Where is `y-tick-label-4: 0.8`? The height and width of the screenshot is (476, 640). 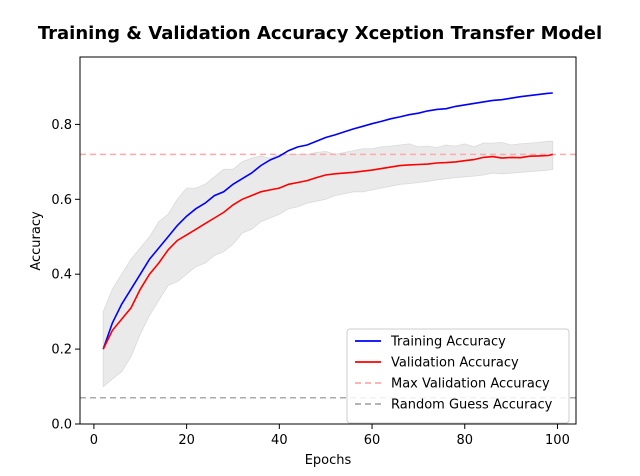 y-tick-label-4: 0.8 is located at coordinates (61, 125).